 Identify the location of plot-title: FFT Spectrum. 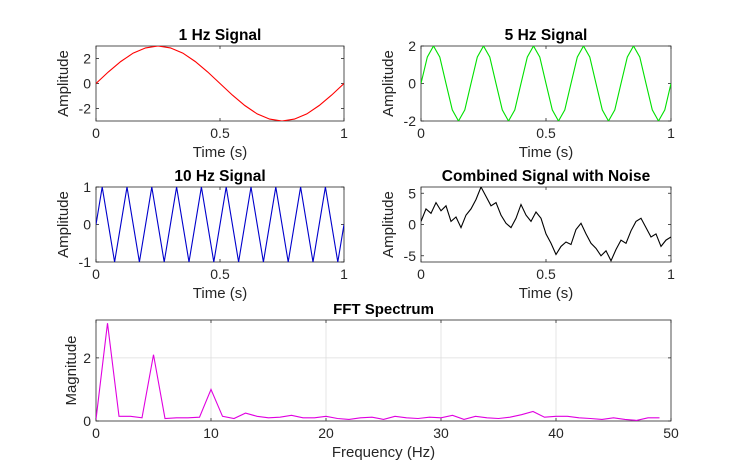
(383, 309).